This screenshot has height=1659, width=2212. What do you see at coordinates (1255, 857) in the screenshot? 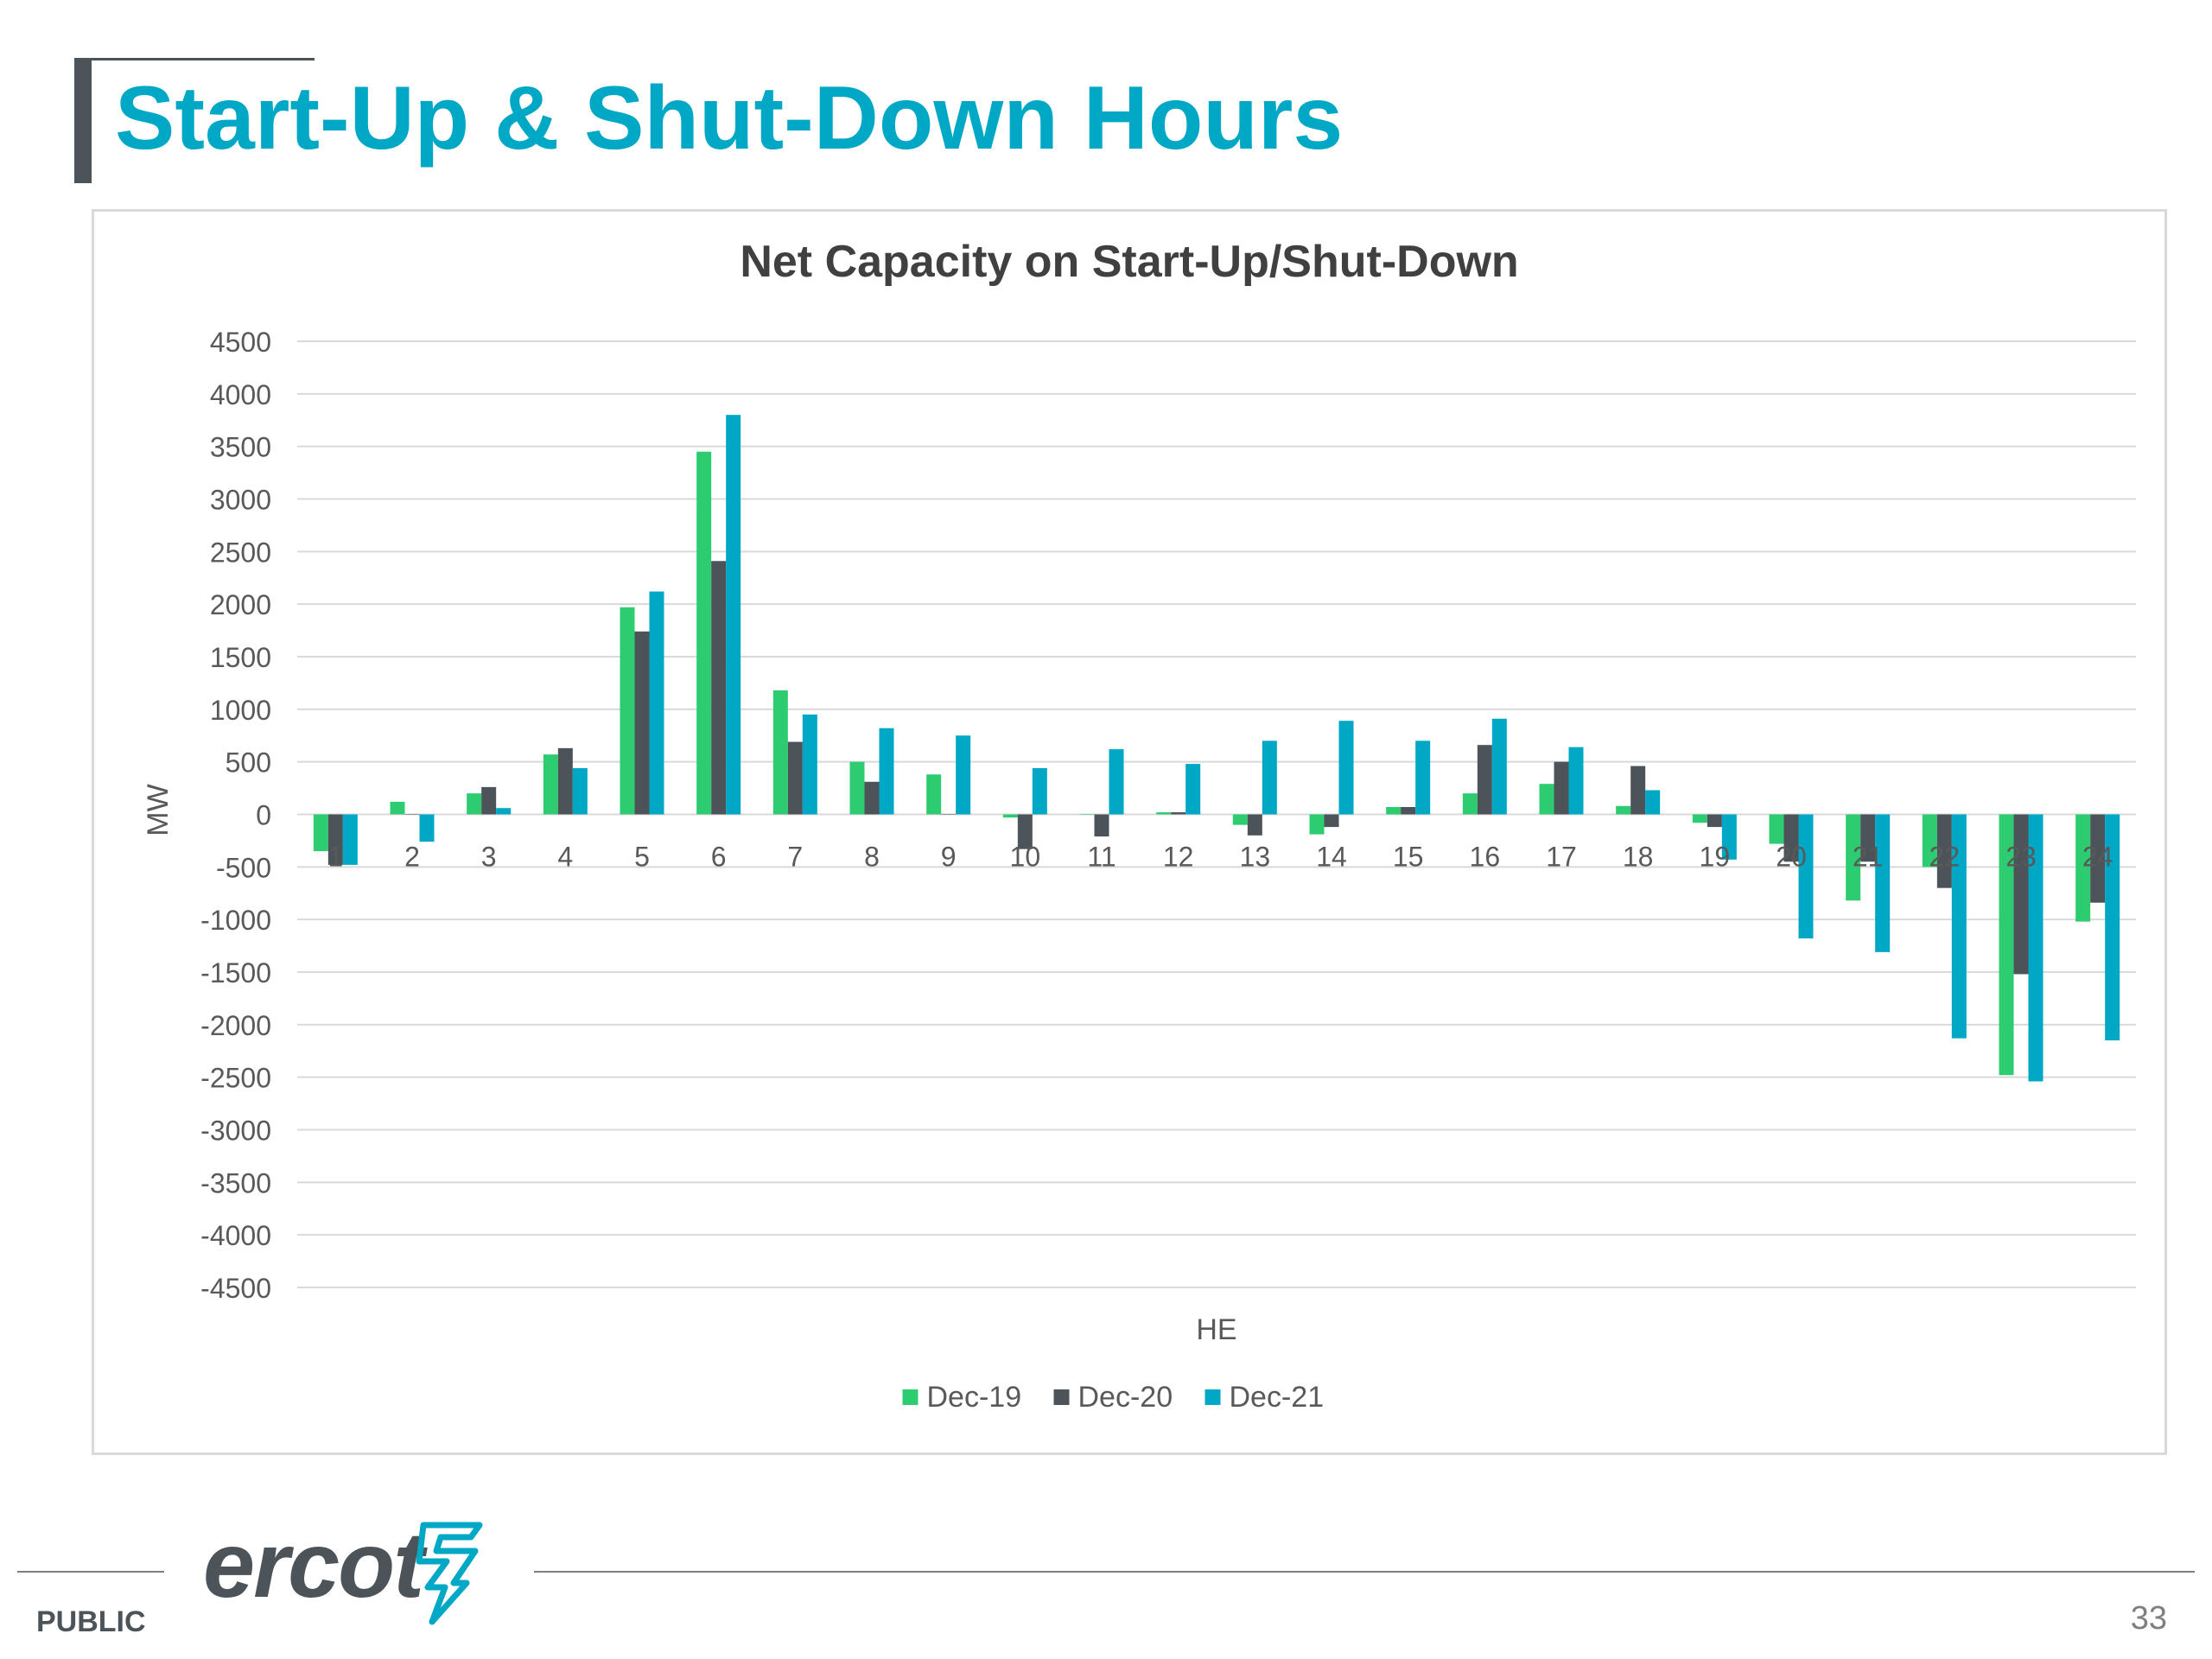
I see `x-tick-label: 13` at bounding box center [1255, 857].